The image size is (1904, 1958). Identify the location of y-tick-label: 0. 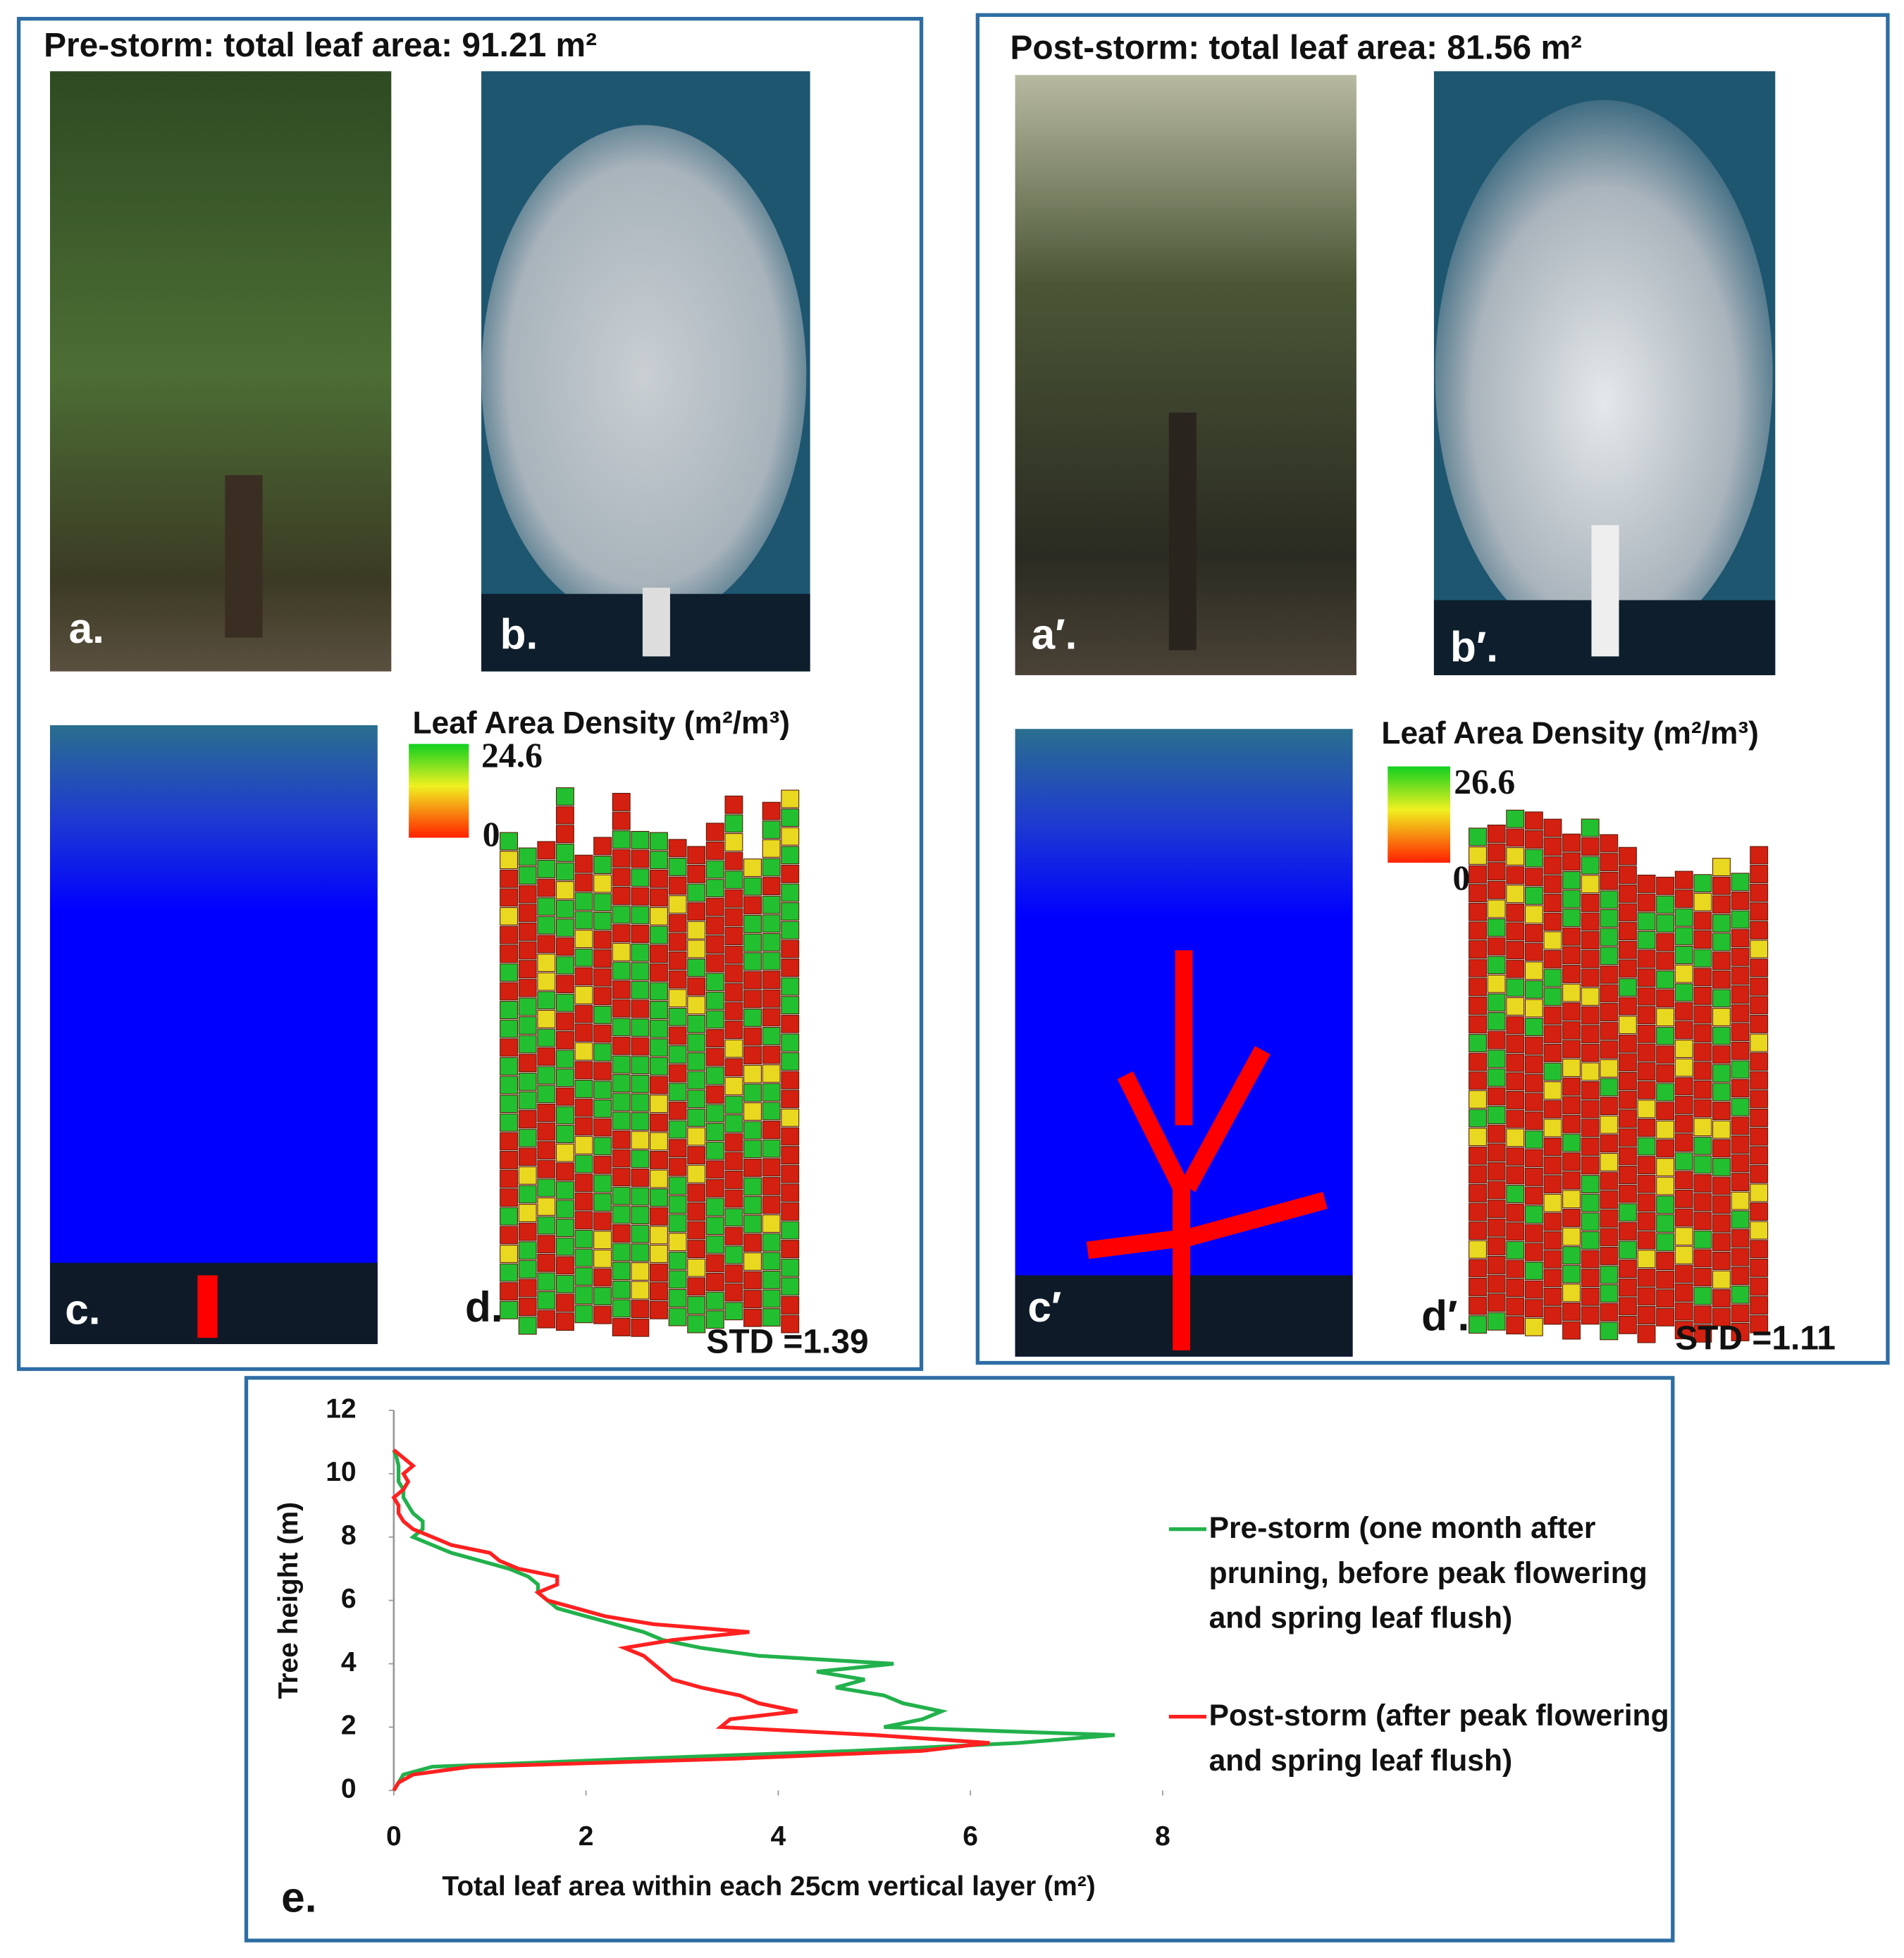
(349, 1789).